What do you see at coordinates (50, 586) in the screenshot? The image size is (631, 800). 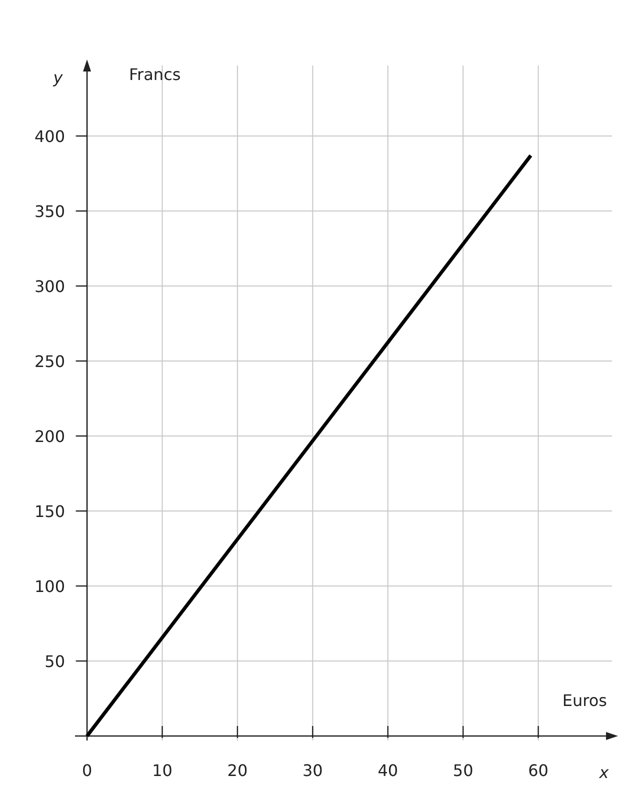 I see `y-tick-label: 100` at bounding box center [50, 586].